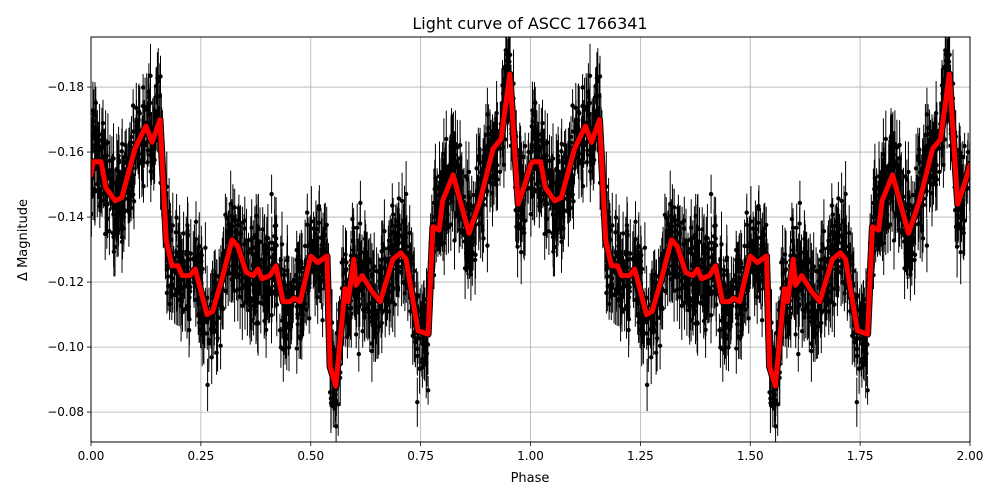 The height and width of the screenshot is (500, 1000). Describe the element at coordinates (640, 456) in the screenshot. I see `x-tick-label: 1.25` at that location.